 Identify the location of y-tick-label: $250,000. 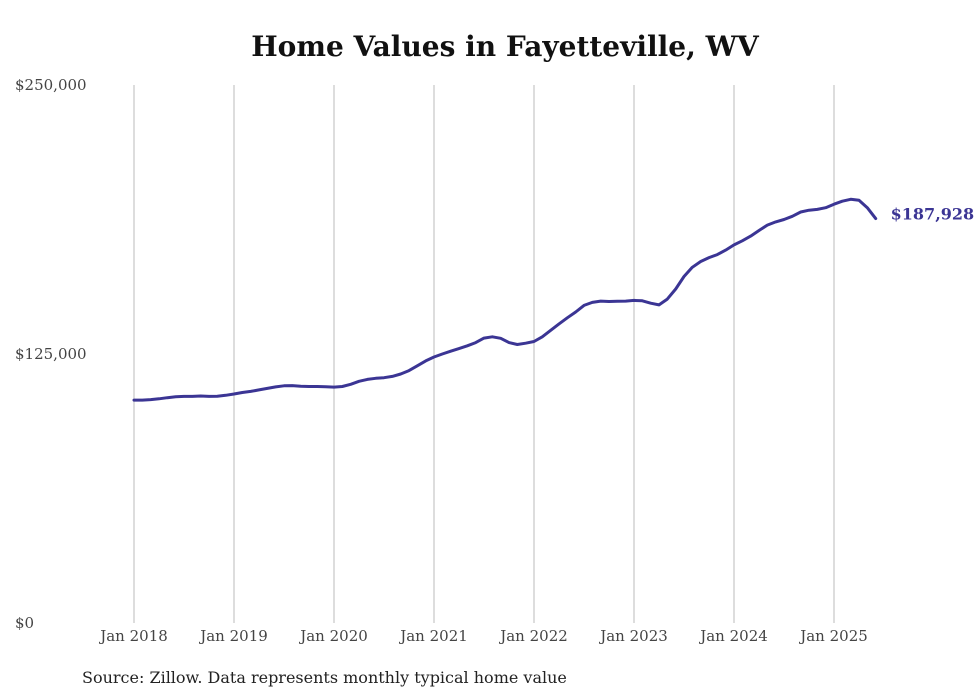
(51, 85).